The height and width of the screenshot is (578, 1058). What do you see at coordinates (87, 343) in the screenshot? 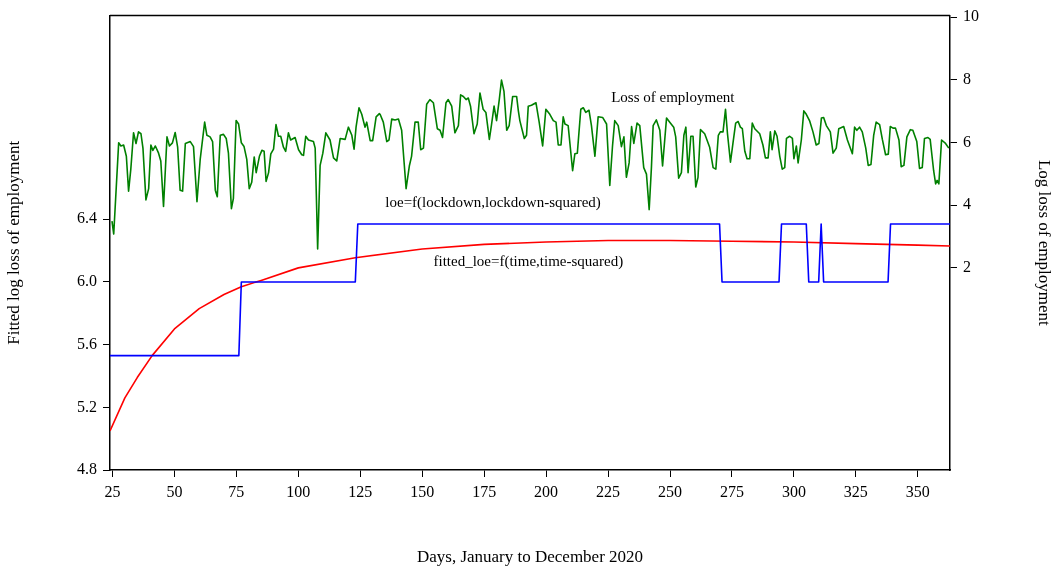
I see `y-tick-label: 5.6` at bounding box center [87, 343].